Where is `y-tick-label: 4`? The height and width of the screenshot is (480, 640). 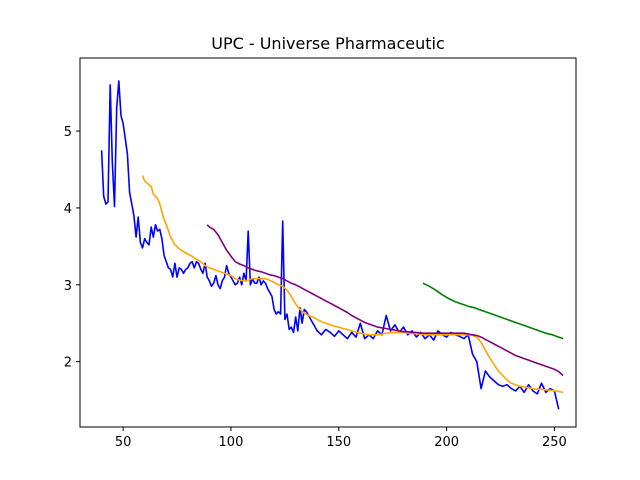 y-tick-label: 4 is located at coordinates (68, 209).